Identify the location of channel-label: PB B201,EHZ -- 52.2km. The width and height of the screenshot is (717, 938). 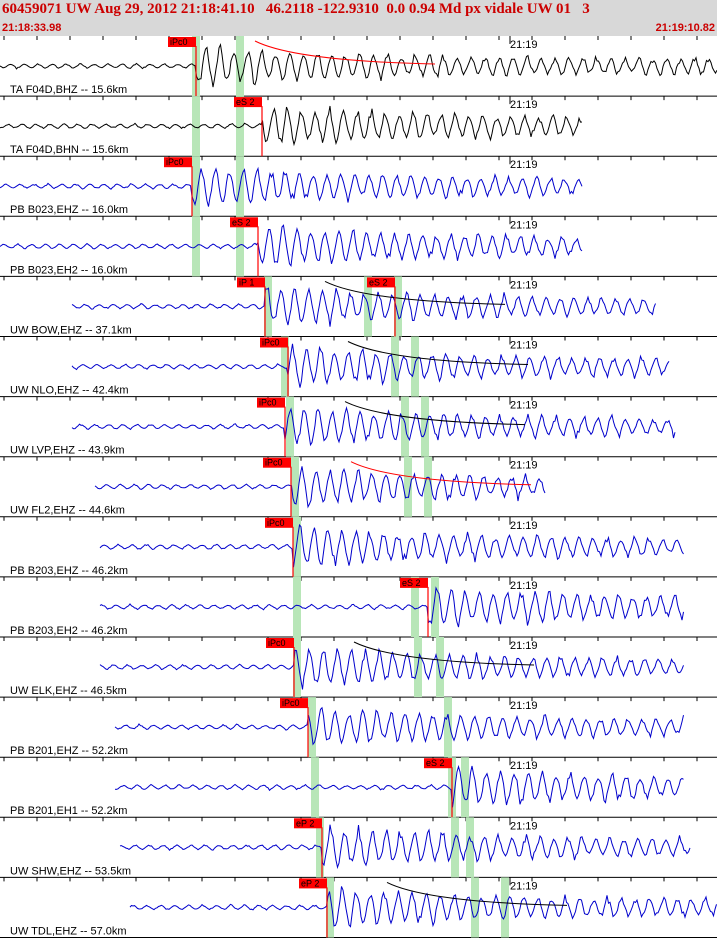
(69, 751).